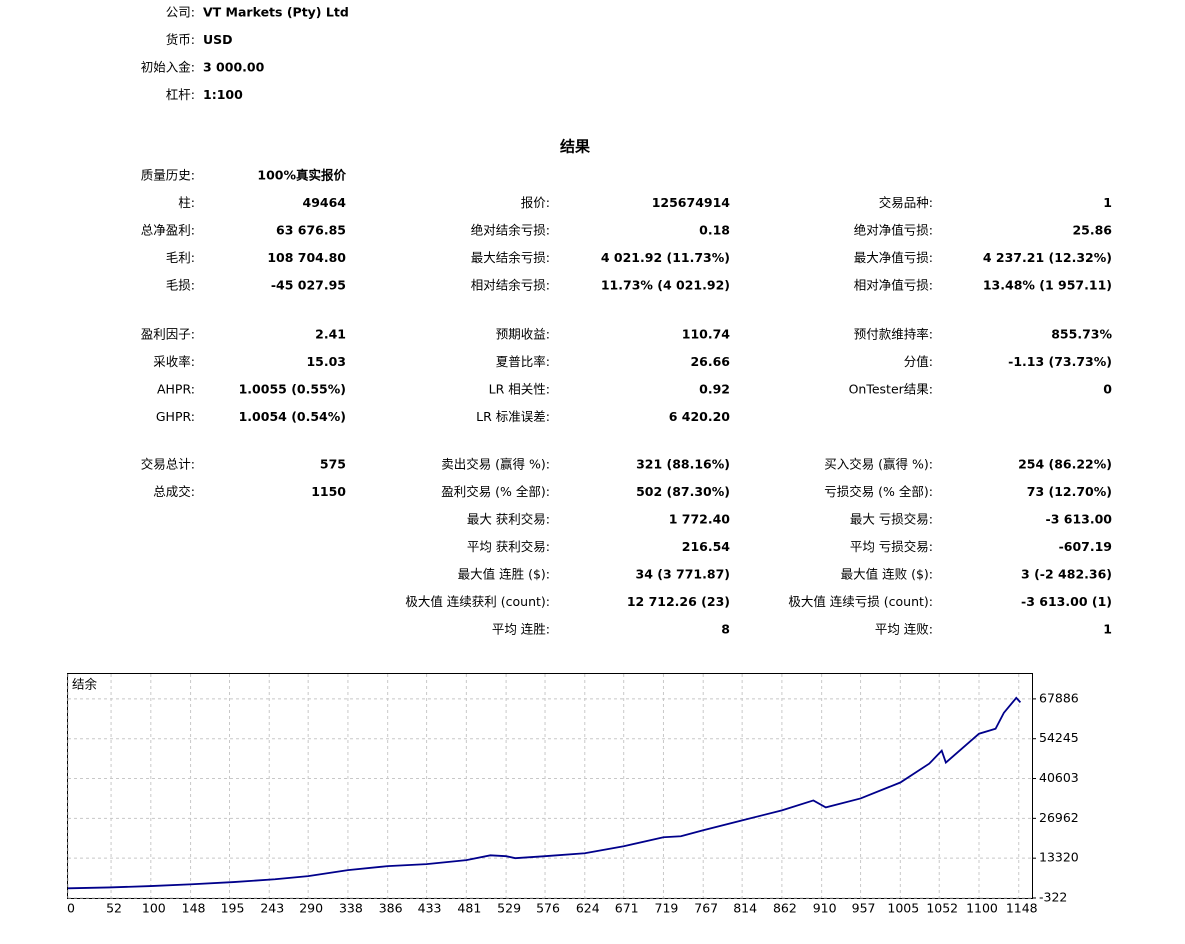 The width and height of the screenshot is (1185, 944). Describe the element at coordinates (513, 416) in the screenshot. I see `result-label: LR 标准误差:` at that location.